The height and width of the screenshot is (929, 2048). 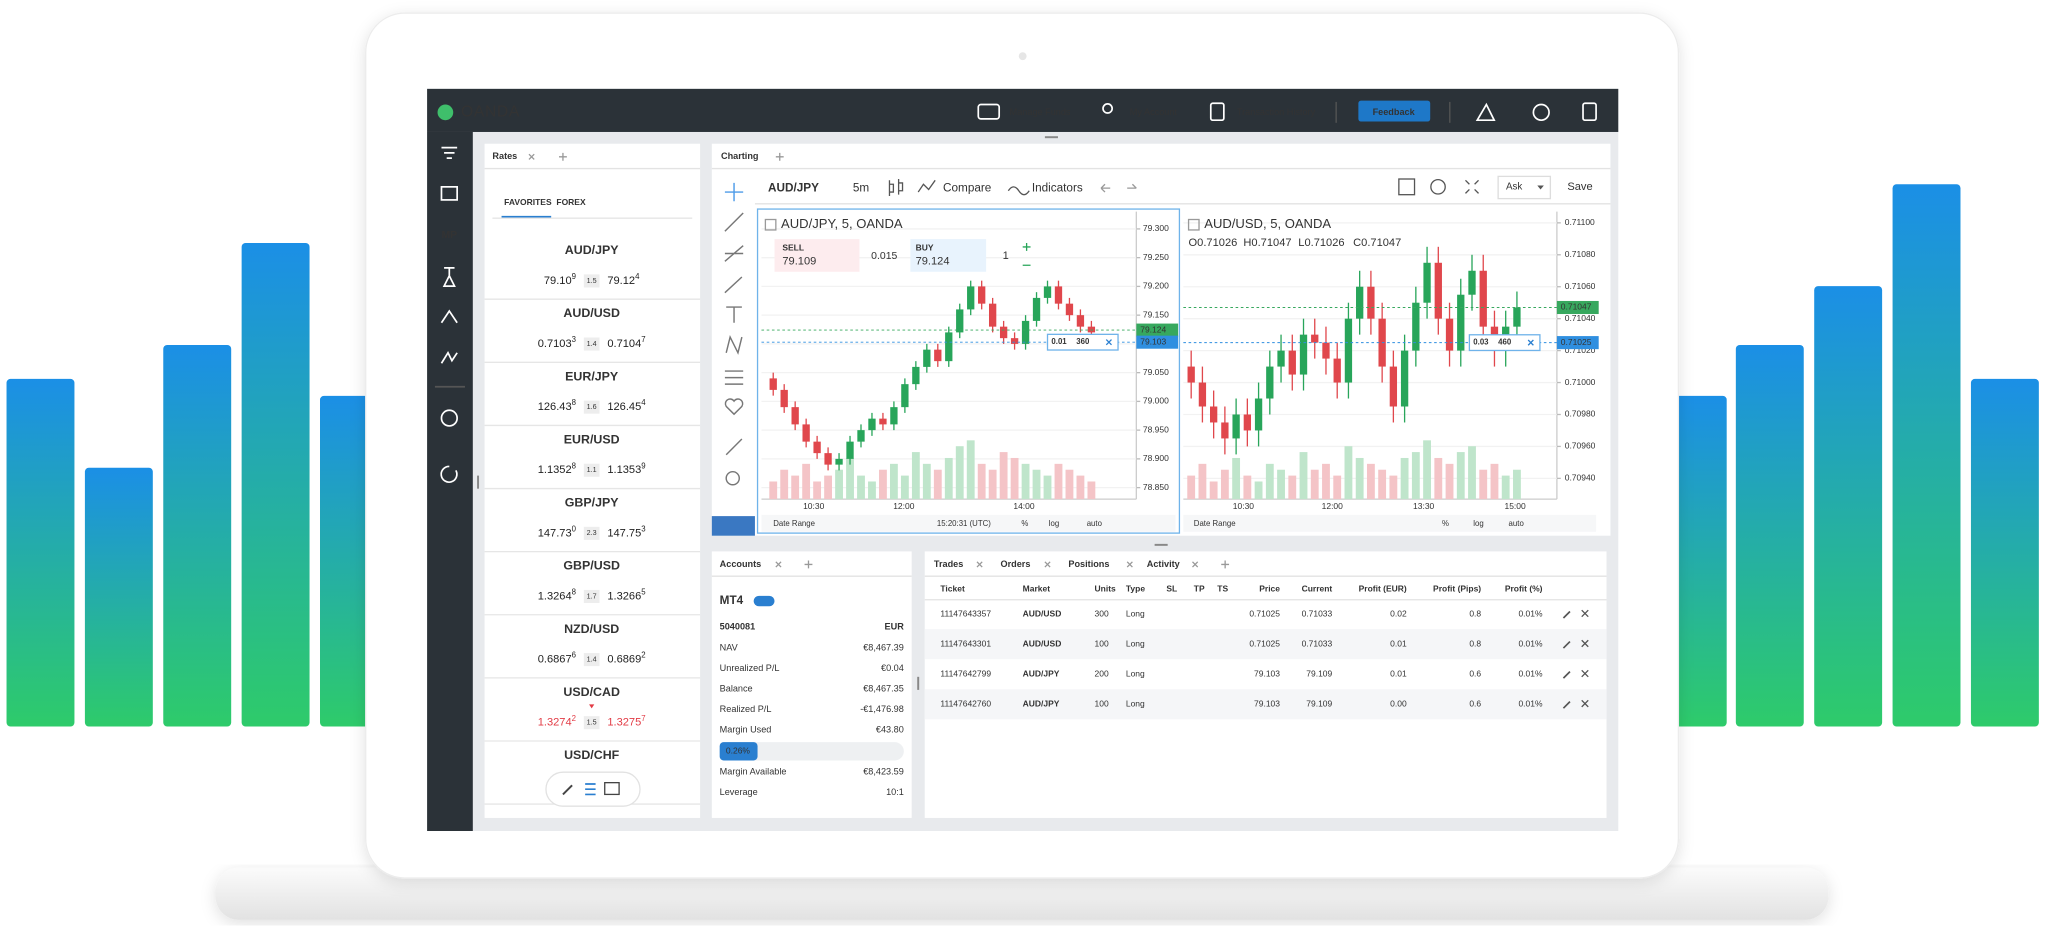 I want to click on tab: Accounts, so click(x=741, y=564).